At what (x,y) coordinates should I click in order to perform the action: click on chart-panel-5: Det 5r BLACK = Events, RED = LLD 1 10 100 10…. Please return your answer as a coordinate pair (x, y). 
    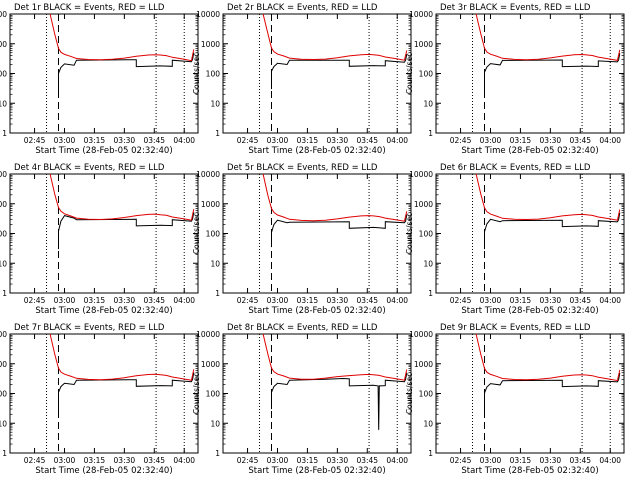
    Looking at the image, I should click on (302, 239).